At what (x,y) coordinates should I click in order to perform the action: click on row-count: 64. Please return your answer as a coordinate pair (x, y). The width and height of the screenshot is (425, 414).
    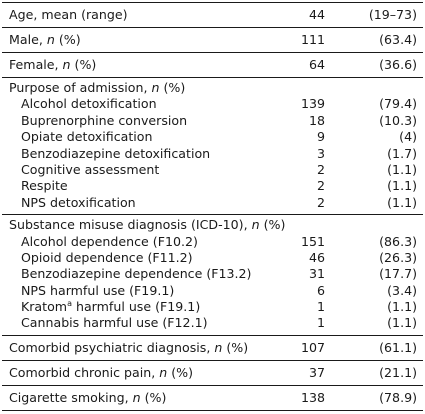
    Looking at the image, I should click on (316, 64).